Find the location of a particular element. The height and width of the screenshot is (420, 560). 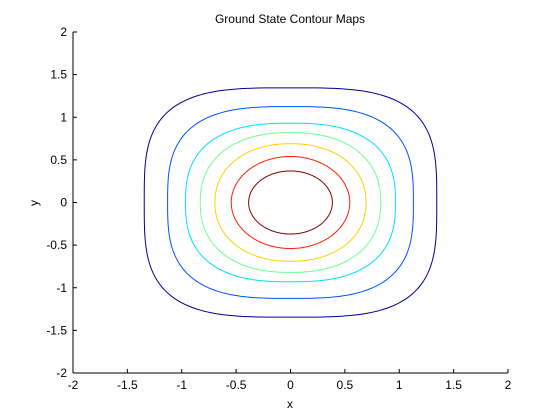

y-tick-label: -2 is located at coordinates (61, 373).